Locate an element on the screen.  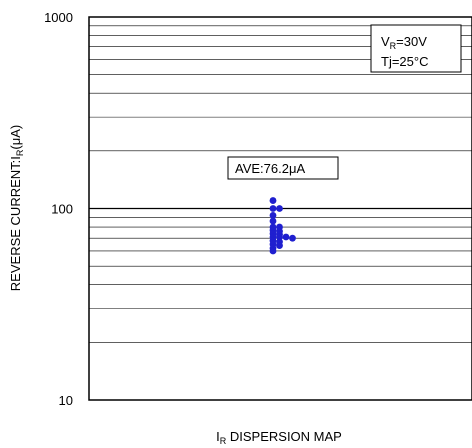
average-label: AVE:76.2μA is located at coordinates (270, 168).